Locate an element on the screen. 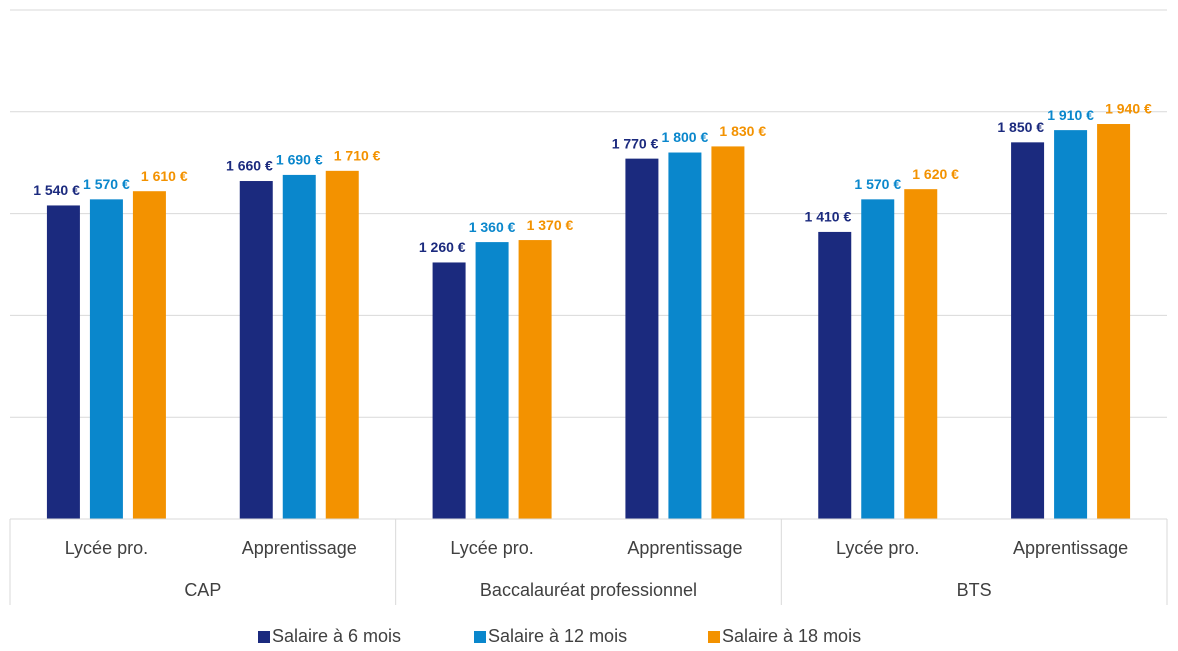  value-label: 1 770 € is located at coordinates (635, 143).